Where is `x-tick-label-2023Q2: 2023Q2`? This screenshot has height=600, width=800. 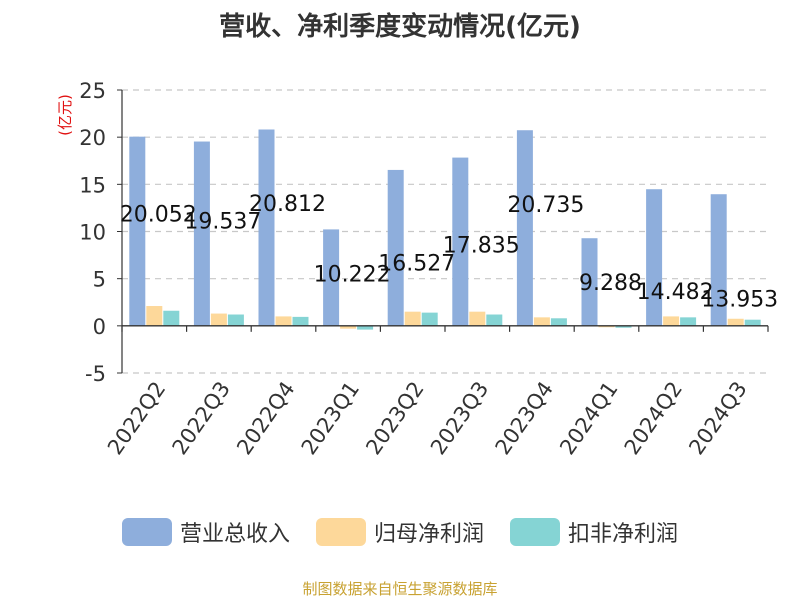
x-tick-label-2023Q2: 2023Q2 is located at coordinates (394, 418).